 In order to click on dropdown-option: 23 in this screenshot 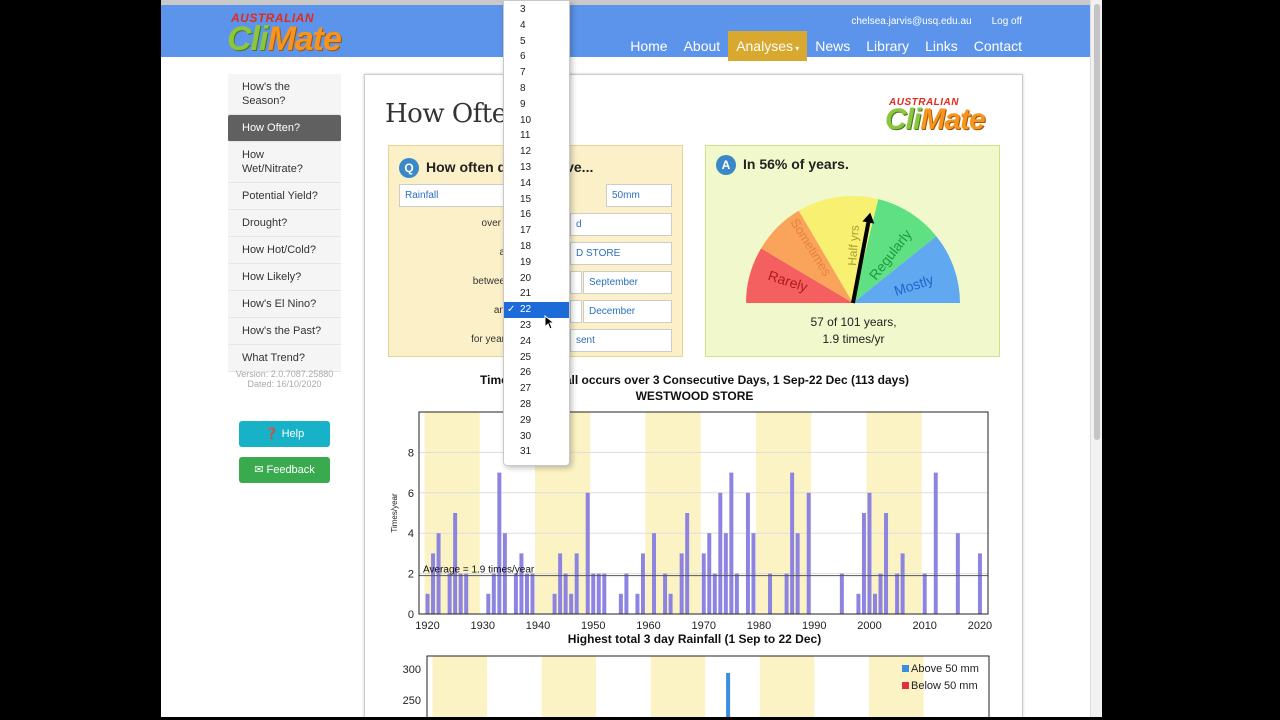, I will do `click(536, 326)`.